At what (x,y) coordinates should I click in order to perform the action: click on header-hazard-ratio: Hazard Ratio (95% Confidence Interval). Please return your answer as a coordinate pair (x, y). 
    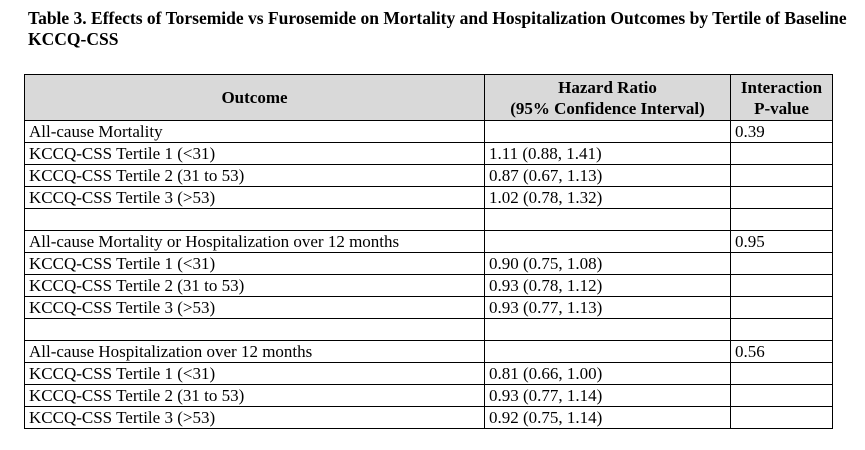
    Looking at the image, I should click on (607, 97).